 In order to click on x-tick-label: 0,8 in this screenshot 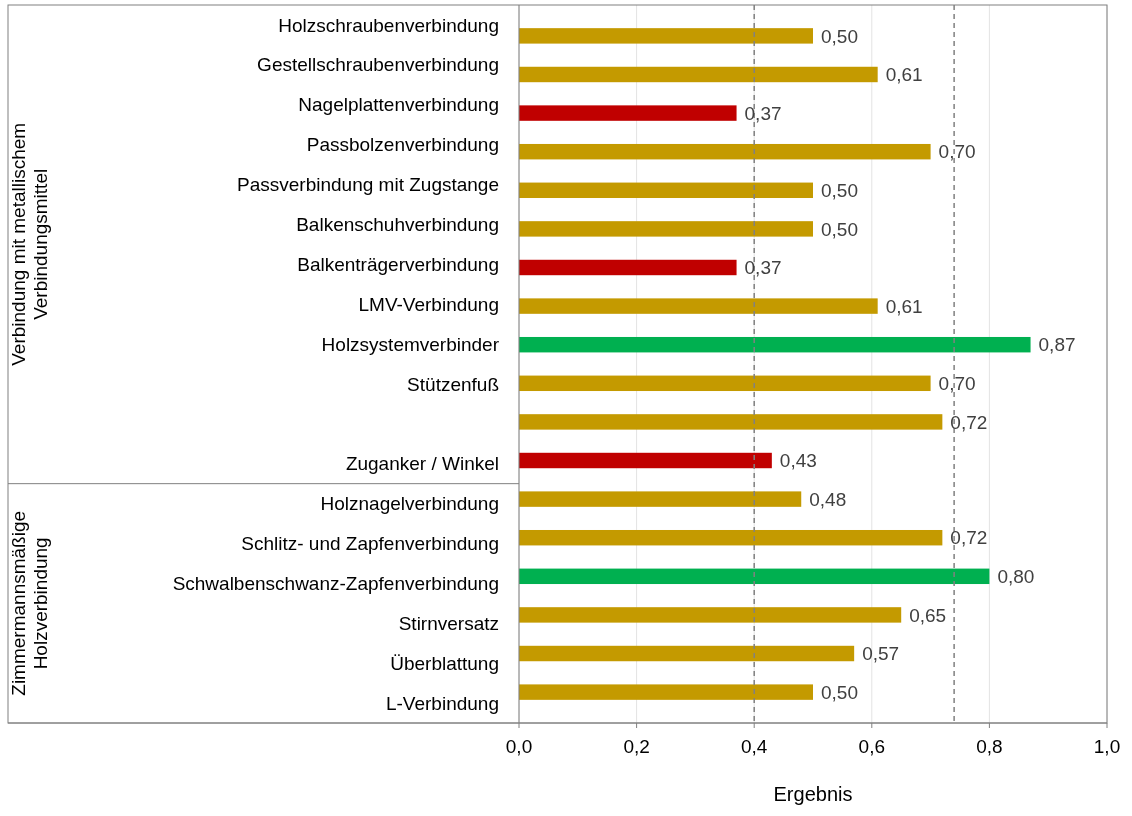, I will do `click(989, 746)`.